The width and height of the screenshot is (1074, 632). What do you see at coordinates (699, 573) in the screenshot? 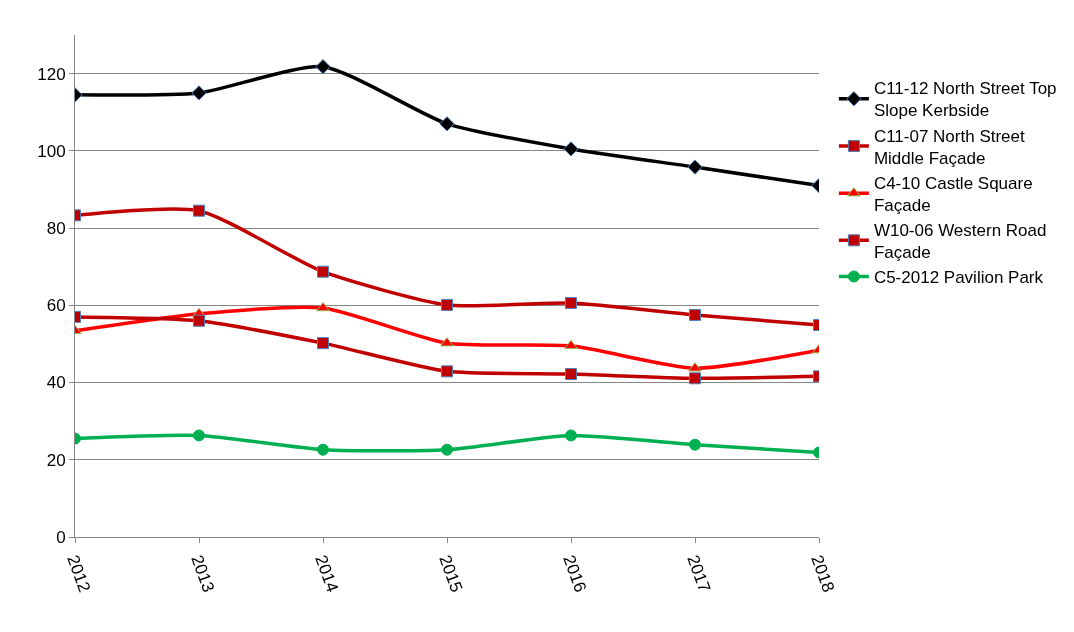
I see `x-tick-label: 2017` at bounding box center [699, 573].